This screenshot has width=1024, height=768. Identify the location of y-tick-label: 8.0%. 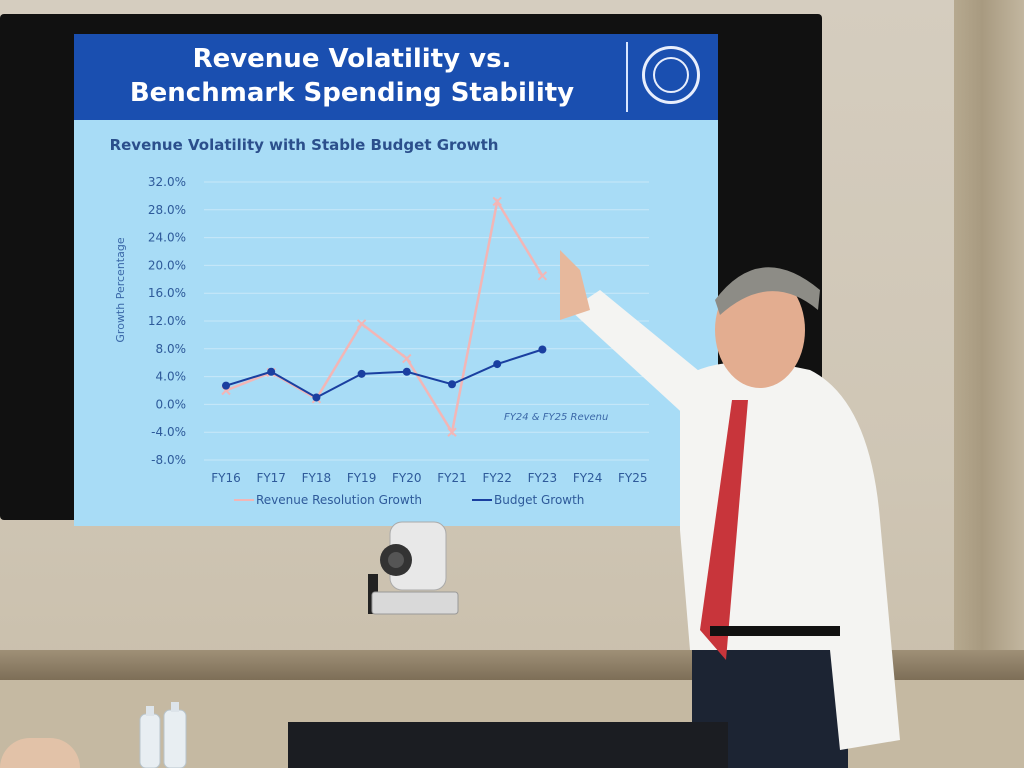
(171, 349).